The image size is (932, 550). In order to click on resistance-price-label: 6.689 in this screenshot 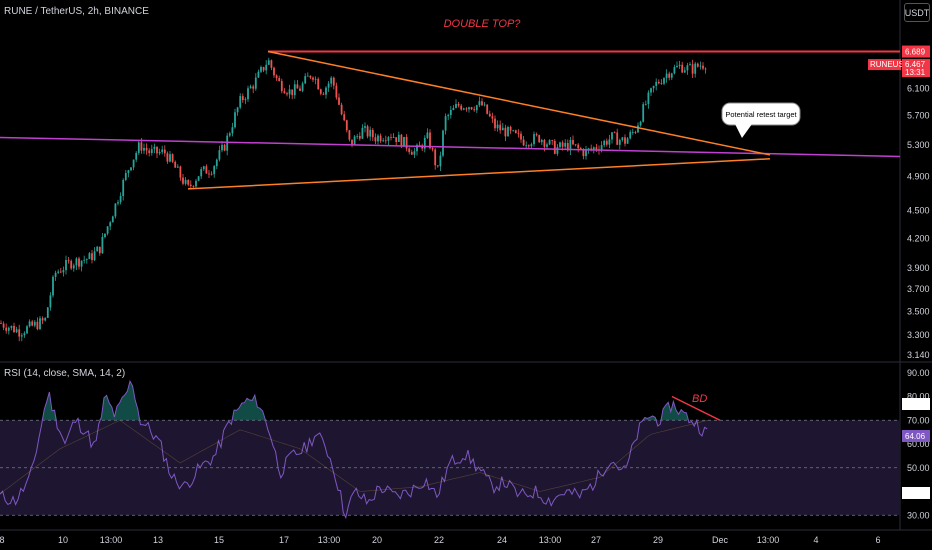, I will do `click(915, 52)`.